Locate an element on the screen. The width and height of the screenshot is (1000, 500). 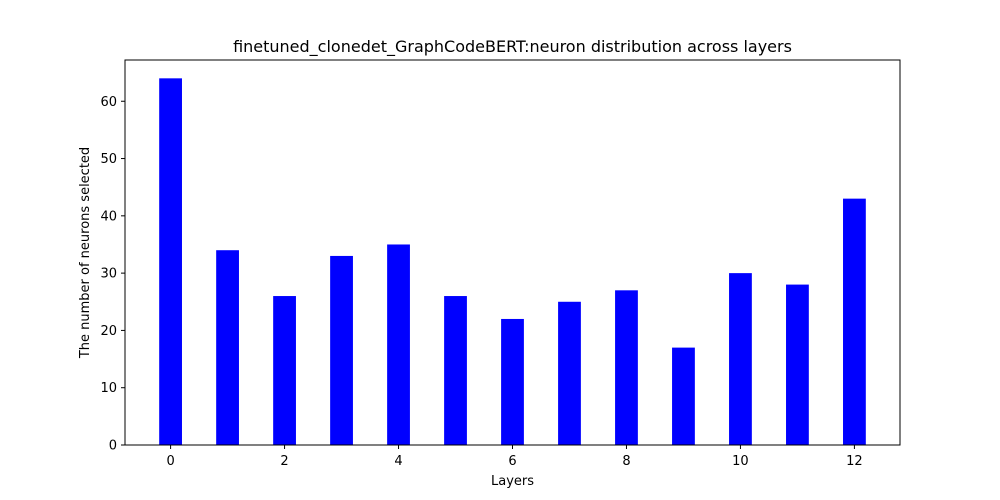
y-tick-label: 30 is located at coordinates (108, 274).